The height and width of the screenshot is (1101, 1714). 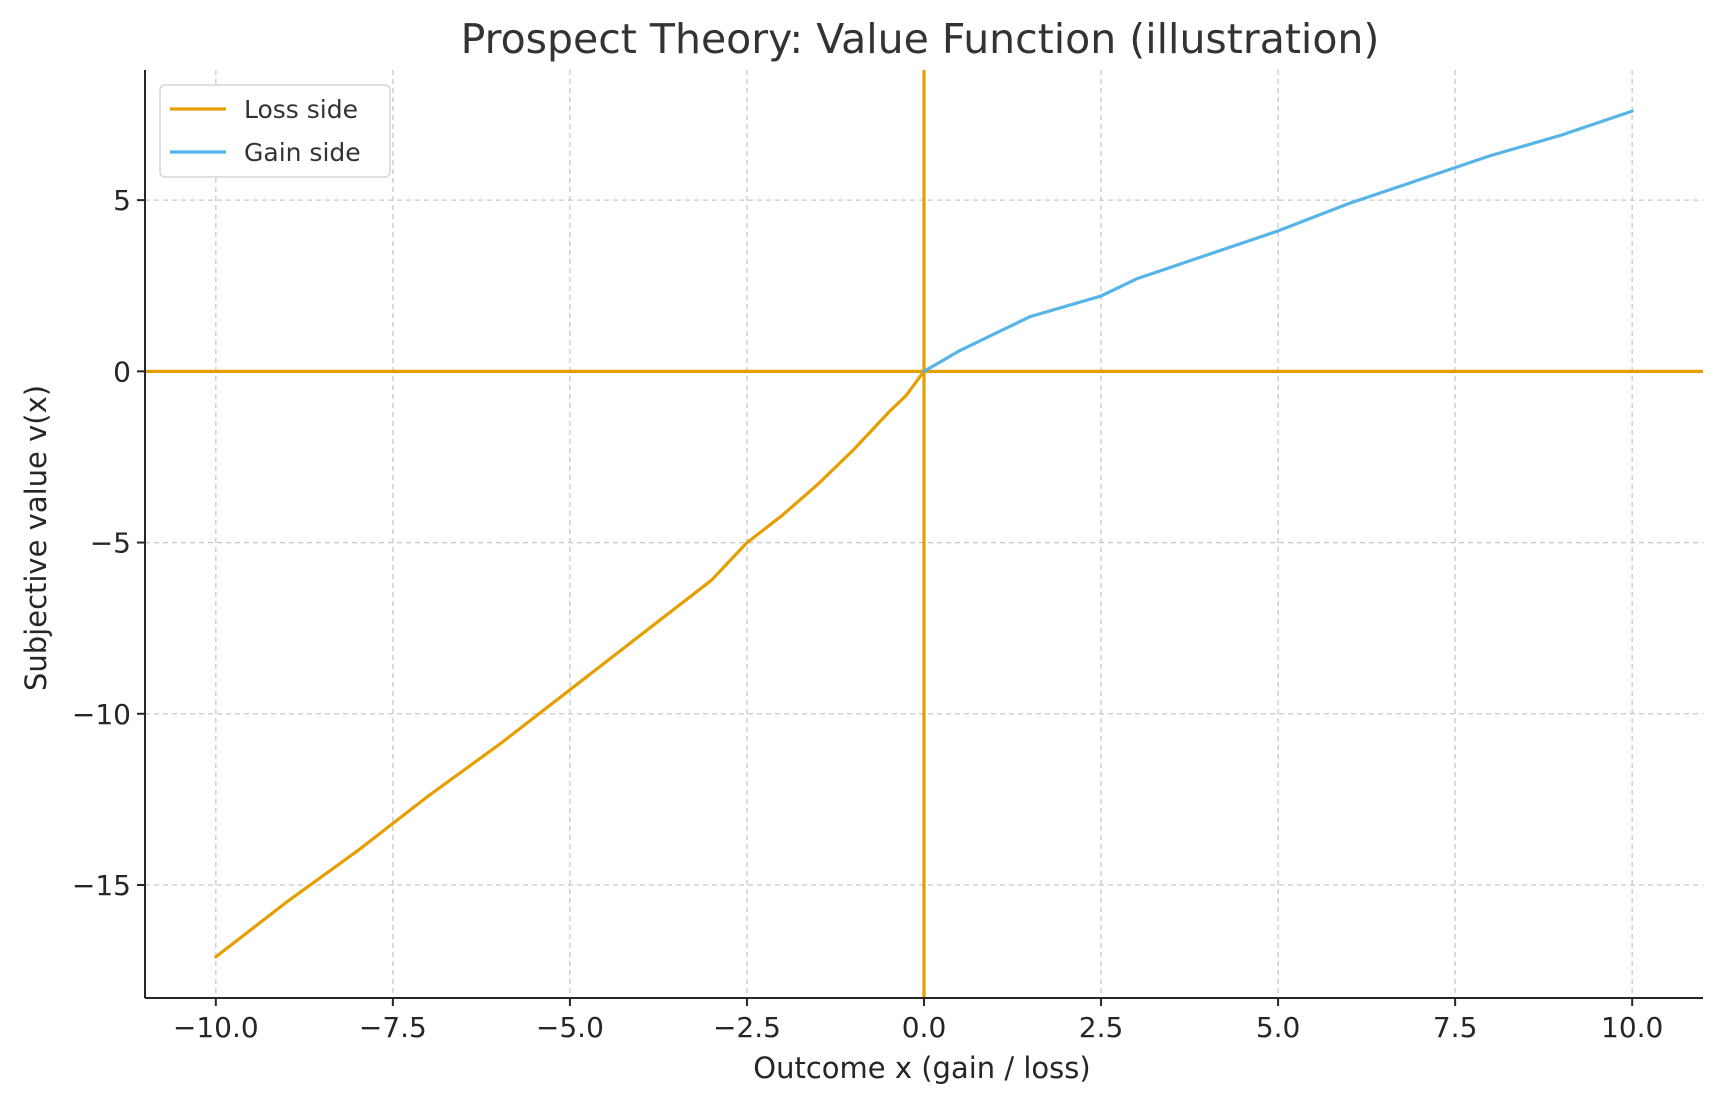 I want to click on x-tick-label: −10.0, so click(x=216, y=1027).